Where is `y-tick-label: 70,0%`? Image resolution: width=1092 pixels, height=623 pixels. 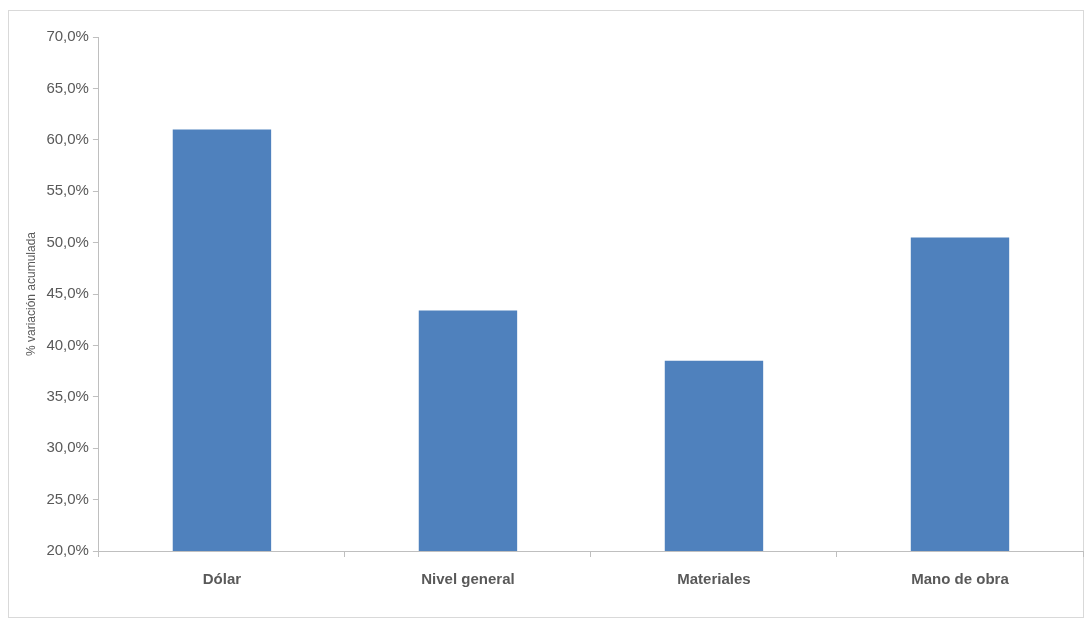 y-tick-label: 70,0% is located at coordinates (67, 36).